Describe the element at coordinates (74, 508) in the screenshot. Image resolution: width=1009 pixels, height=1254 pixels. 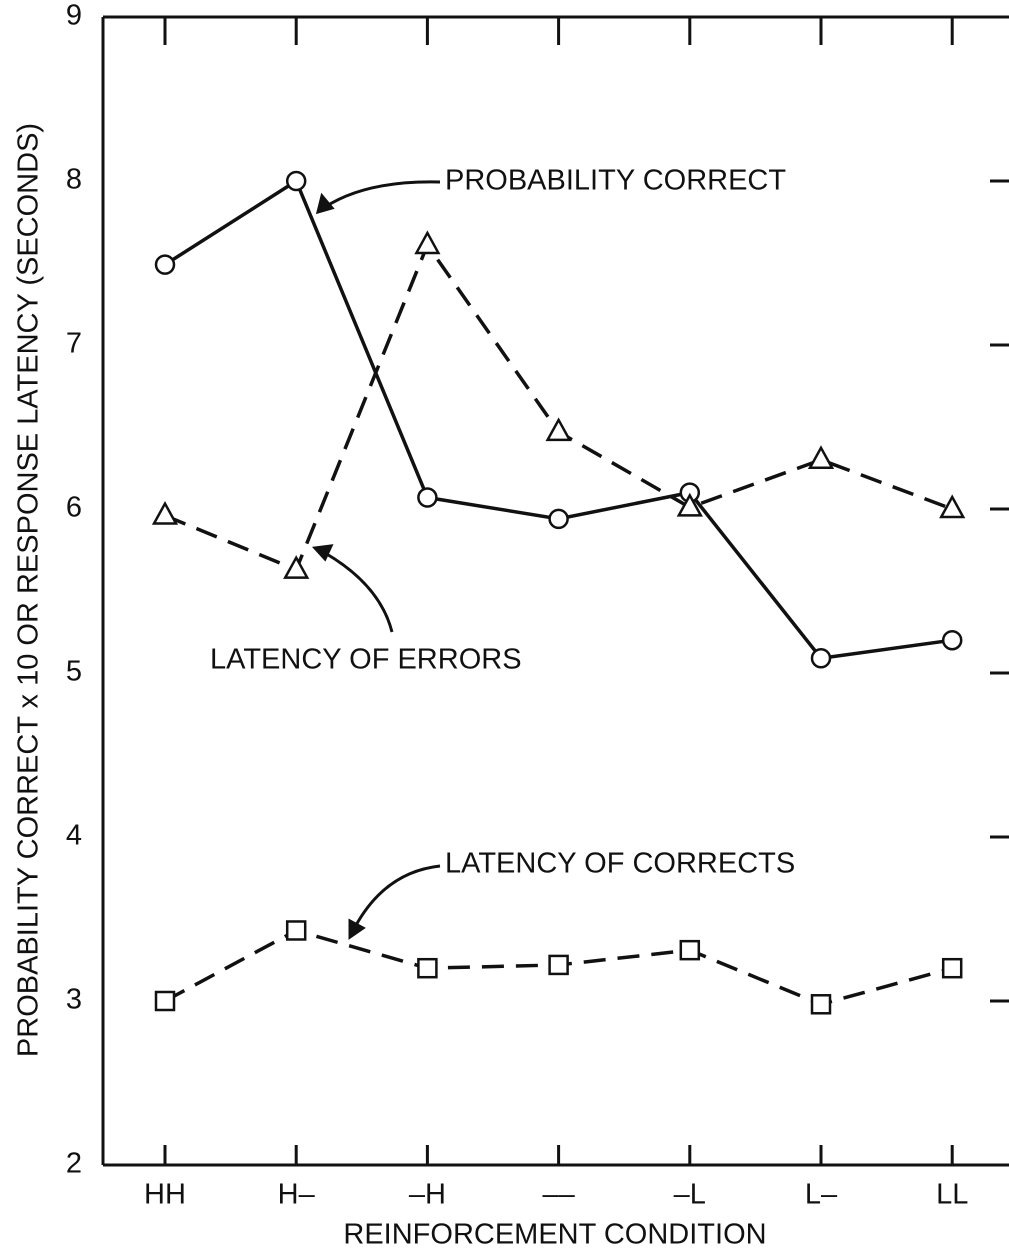
I see `y-tick-label: 6` at that location.